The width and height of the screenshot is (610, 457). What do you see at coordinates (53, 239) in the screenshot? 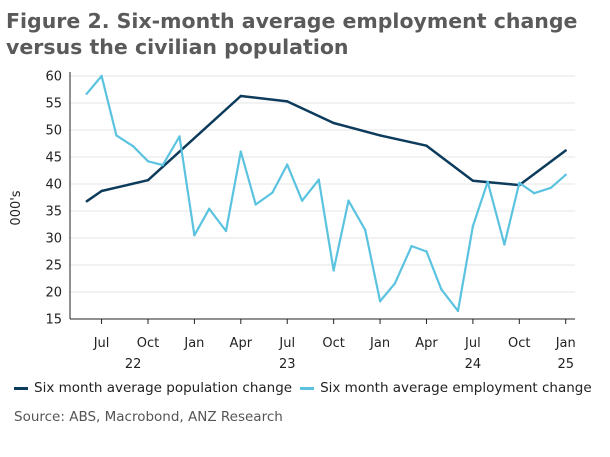
I see `y-tick-label: 30` at bounding box center [53, 239].